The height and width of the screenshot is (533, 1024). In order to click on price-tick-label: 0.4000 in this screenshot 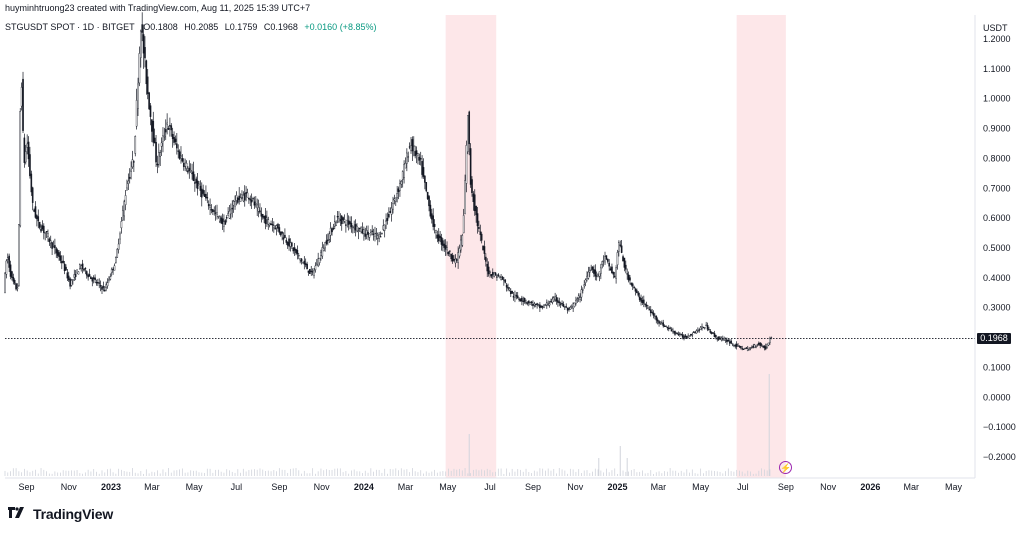, I will do `click(997, 278)`.